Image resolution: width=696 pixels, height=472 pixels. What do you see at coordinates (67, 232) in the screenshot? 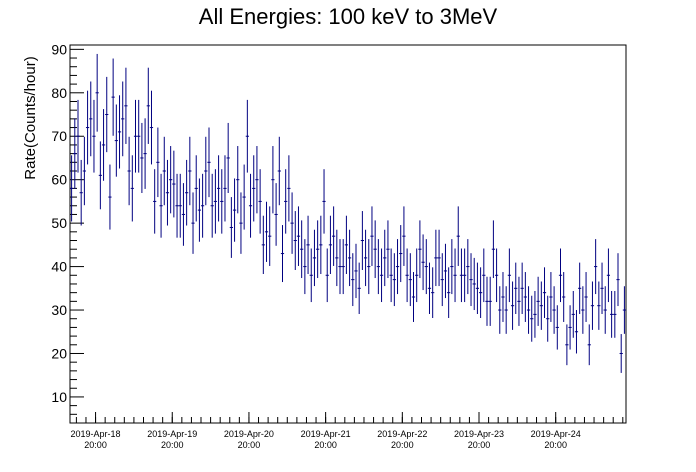
I see `y-axis: 10 20 30 40 50 60 70 80 90` at bounding box center [67, 232].